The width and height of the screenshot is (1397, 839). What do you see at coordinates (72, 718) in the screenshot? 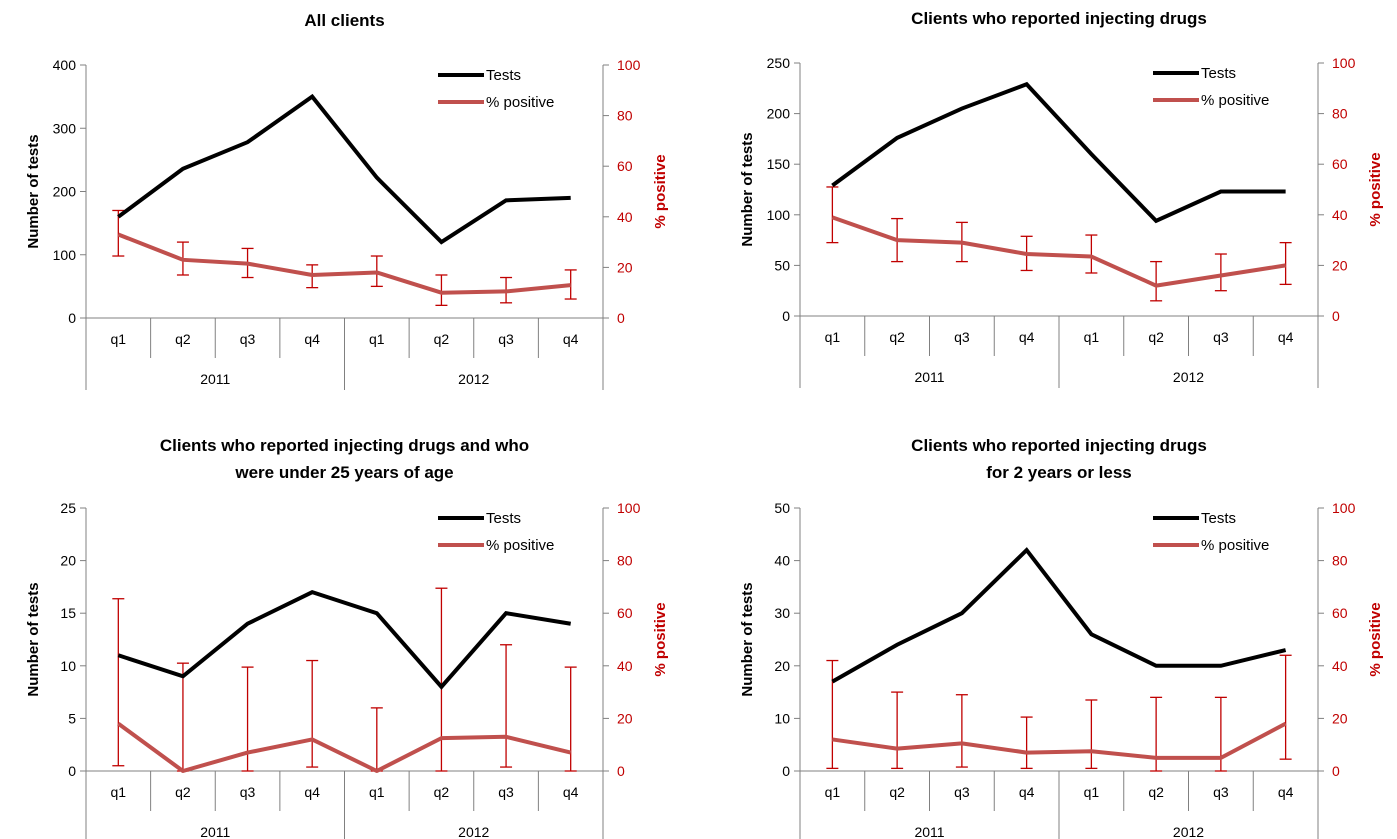
I see `y-tick-label-left: 5` at bounding box center [72, 718].